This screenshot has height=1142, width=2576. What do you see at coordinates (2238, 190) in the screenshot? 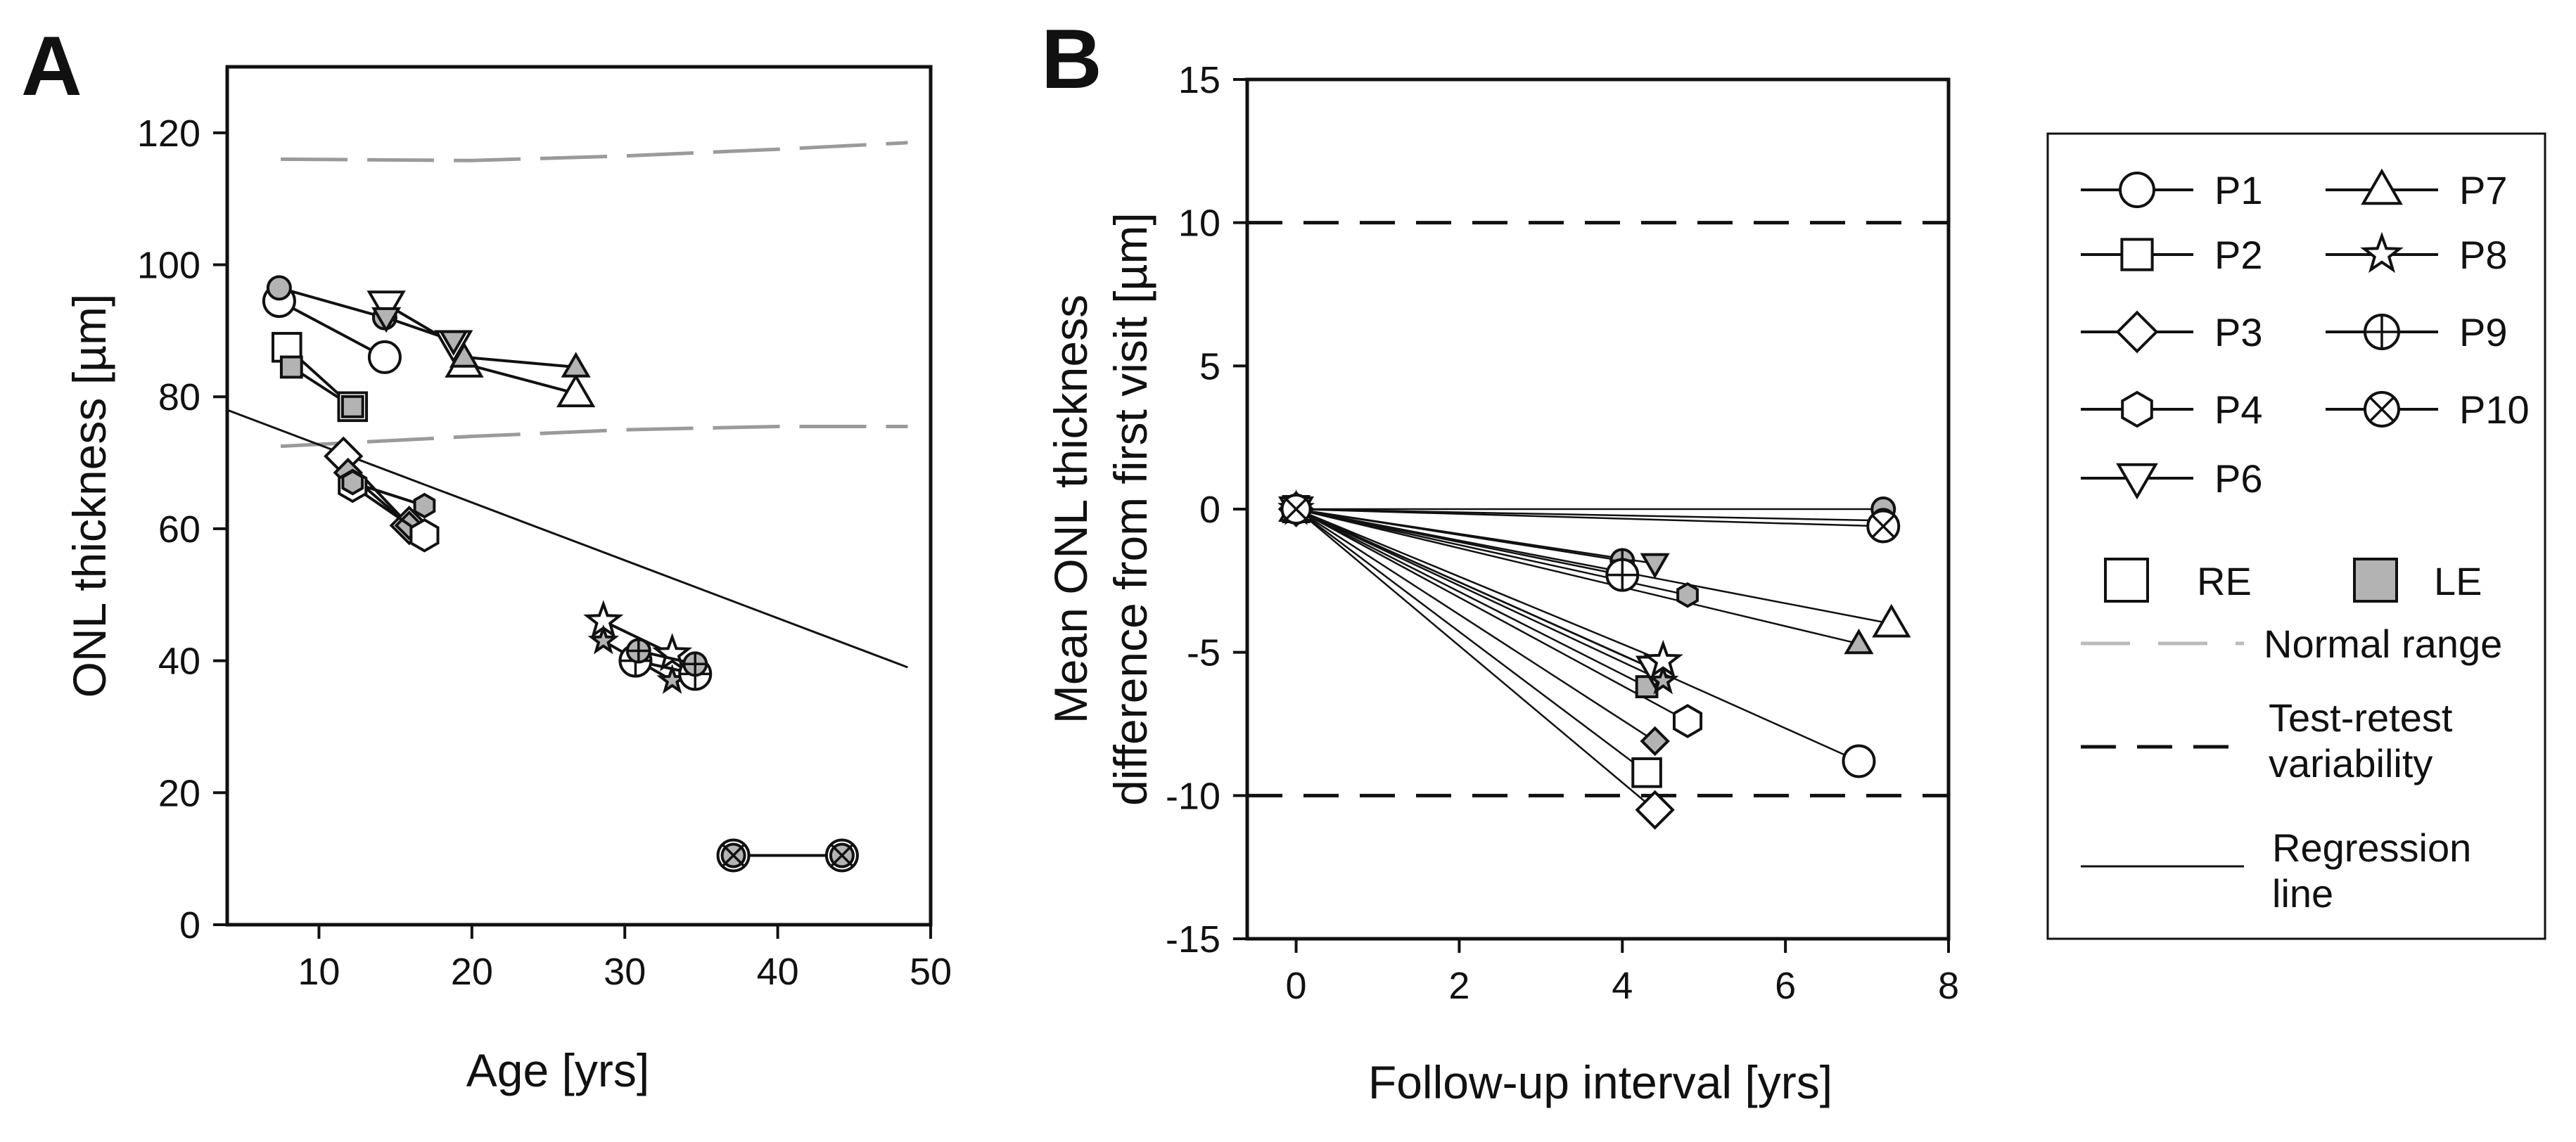
I see `legend-item-label: P1` at bounding box center [2238, 190].